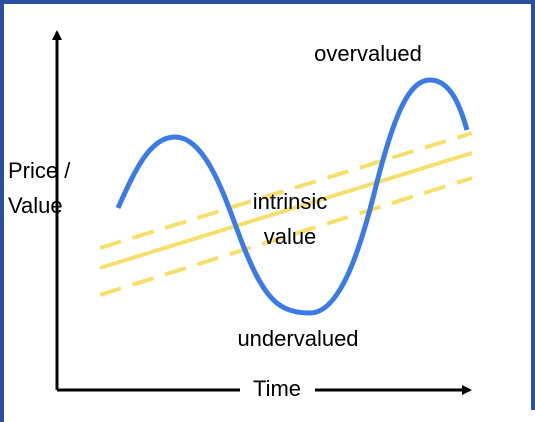 The image size is (535, 422). Describe the element at coordinates (39, 170) in the screenshot. I see `y-axis-label: Price /` at that location.